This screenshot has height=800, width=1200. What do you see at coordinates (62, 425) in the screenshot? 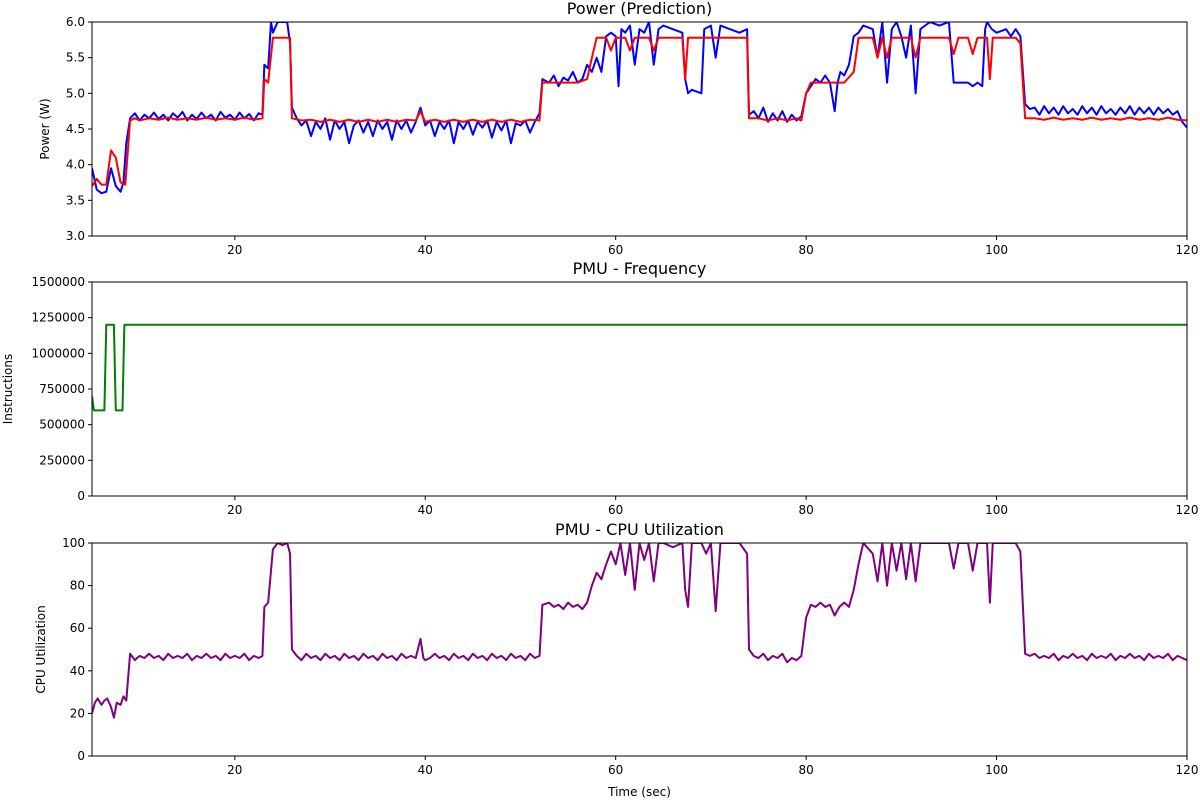
I see `y-tick-label: 500000` at bounding box center [62, 425].